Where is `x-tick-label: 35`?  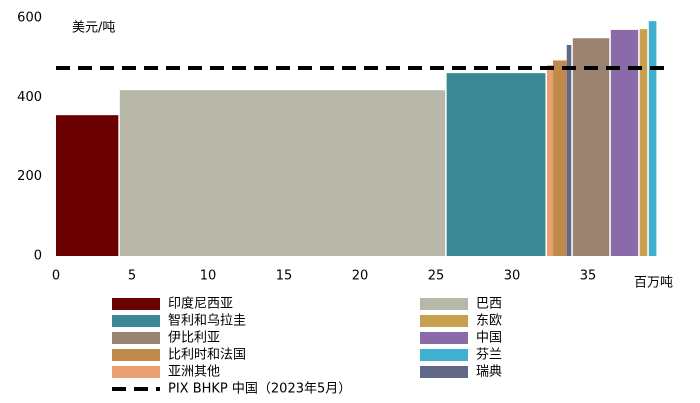 x-tick-label: 35 is located at coordinates (588, 276).